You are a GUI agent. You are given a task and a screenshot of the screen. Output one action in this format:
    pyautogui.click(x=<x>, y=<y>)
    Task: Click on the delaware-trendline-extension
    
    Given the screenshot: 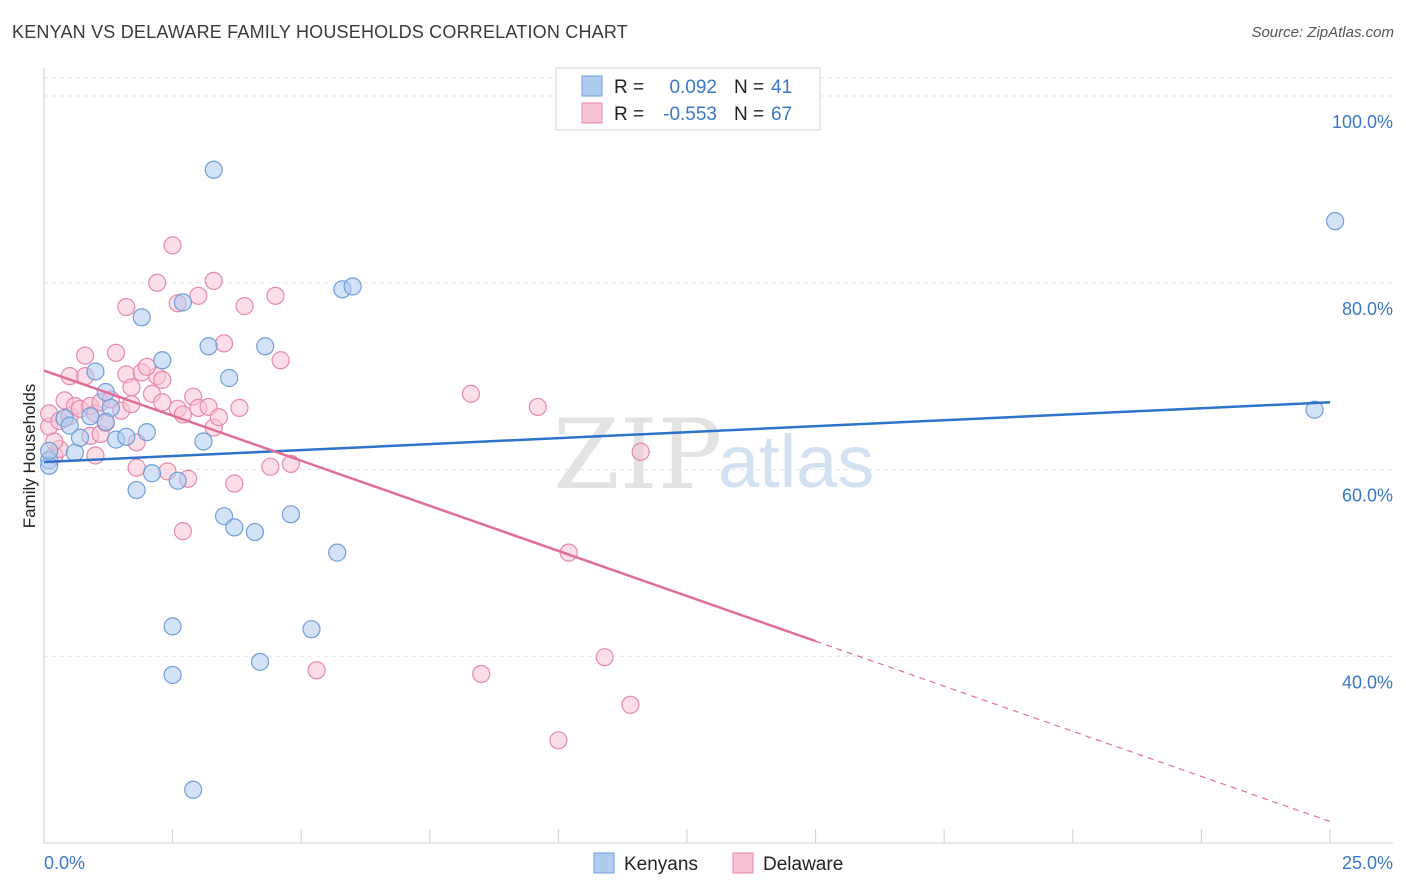 What is the action you would take?
    pyautogui.click(x=1073, y=731)
    